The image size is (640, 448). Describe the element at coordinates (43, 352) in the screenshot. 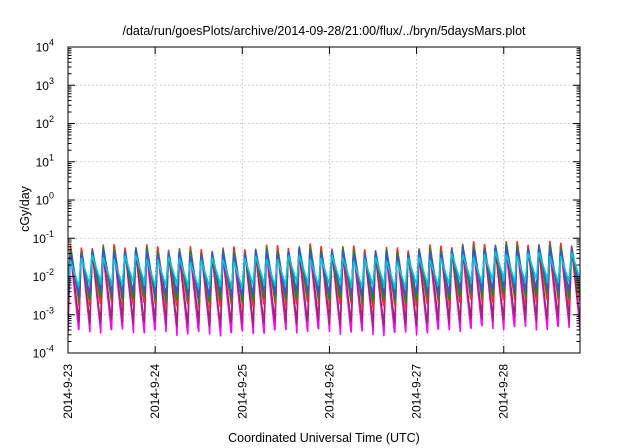

I see `y-tick-label: 10⁻⁴` at that location.